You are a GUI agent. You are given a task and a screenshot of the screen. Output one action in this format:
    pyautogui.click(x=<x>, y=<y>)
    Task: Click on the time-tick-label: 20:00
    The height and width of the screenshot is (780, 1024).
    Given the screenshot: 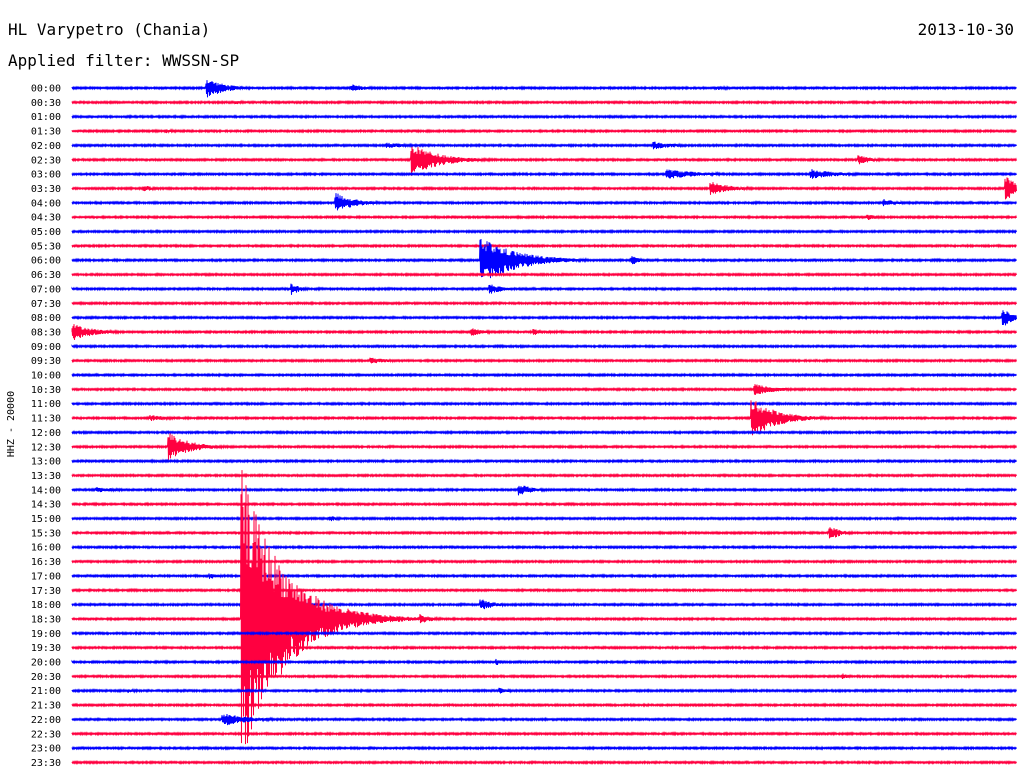 What is the action you would take?
    pyautogui.click(x=46, y=663)
    